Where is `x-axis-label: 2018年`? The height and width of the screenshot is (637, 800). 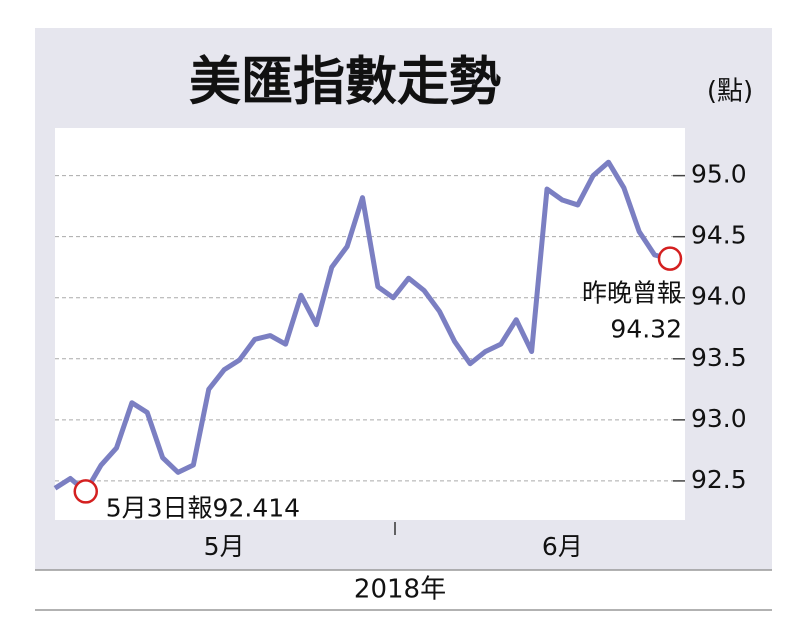 x-axis-label: 2018年 is located at coordinates (400, 590).